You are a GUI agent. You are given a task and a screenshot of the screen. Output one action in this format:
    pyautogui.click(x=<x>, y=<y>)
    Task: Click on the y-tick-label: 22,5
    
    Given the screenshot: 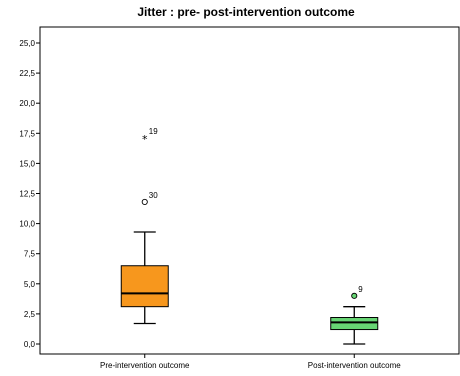 What is the action you would take?
    pyautogui.click(x=27, y=73)
    